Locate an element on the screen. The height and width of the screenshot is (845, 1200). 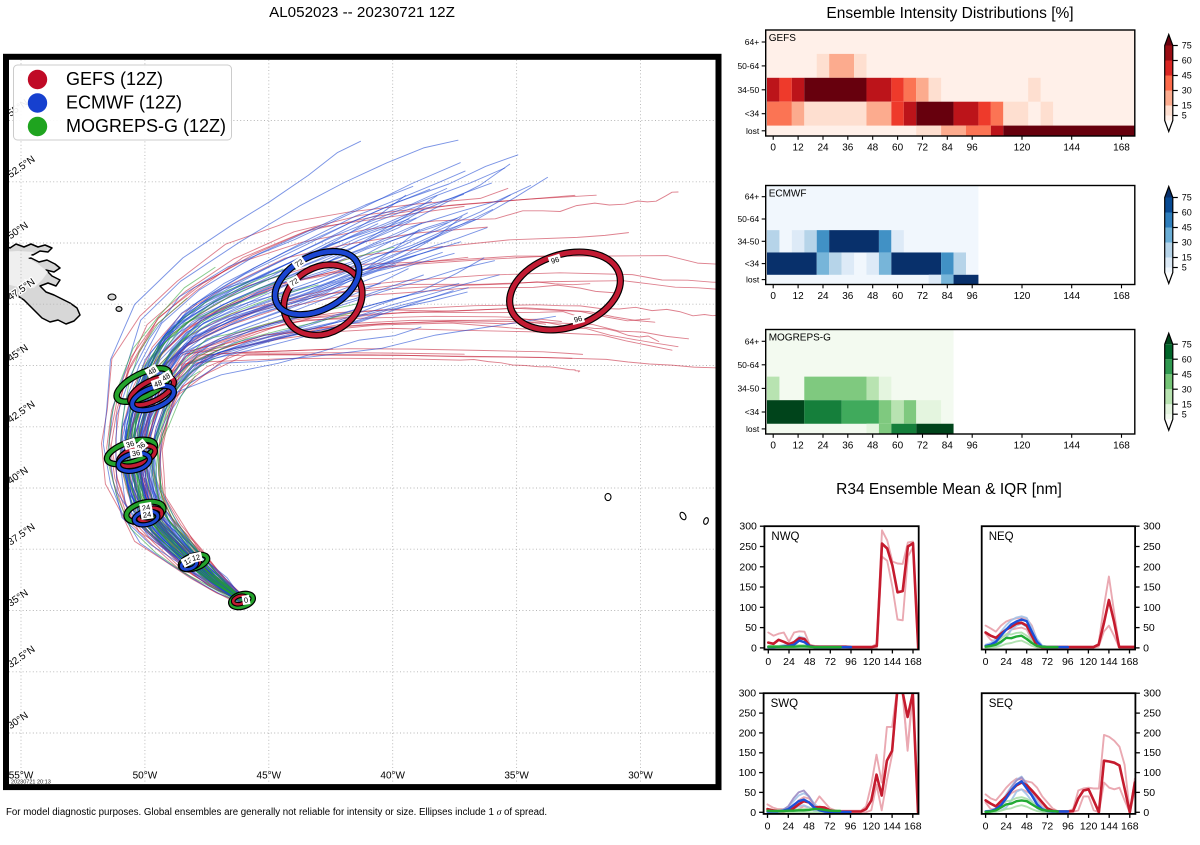
svg-text: SEQ is located at coordinates (1001, 704).